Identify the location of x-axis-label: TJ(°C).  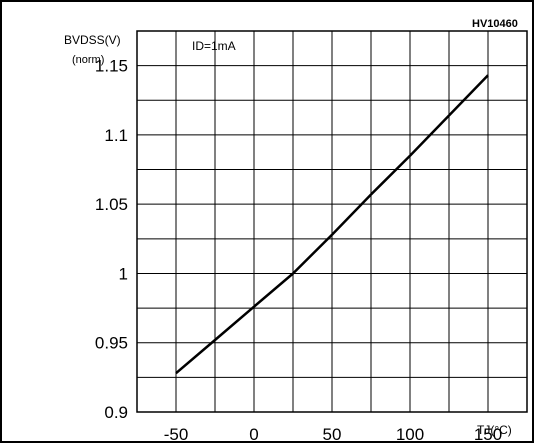
(494, 430).